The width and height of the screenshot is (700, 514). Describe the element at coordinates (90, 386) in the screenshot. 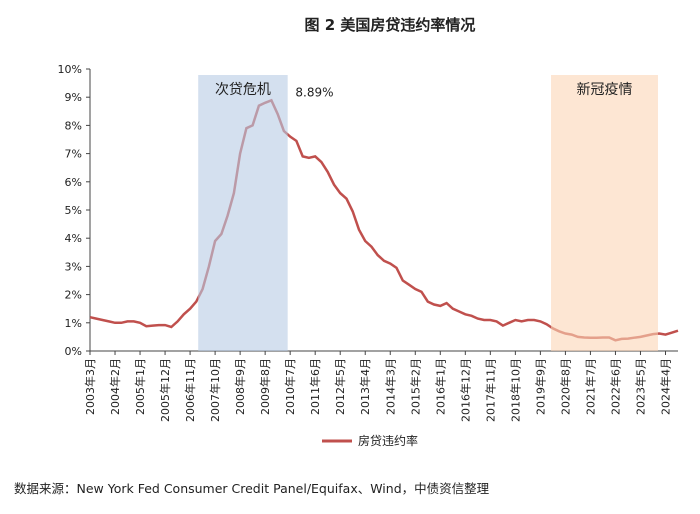

I see `x-tick-label: 2003年3月` at that location.